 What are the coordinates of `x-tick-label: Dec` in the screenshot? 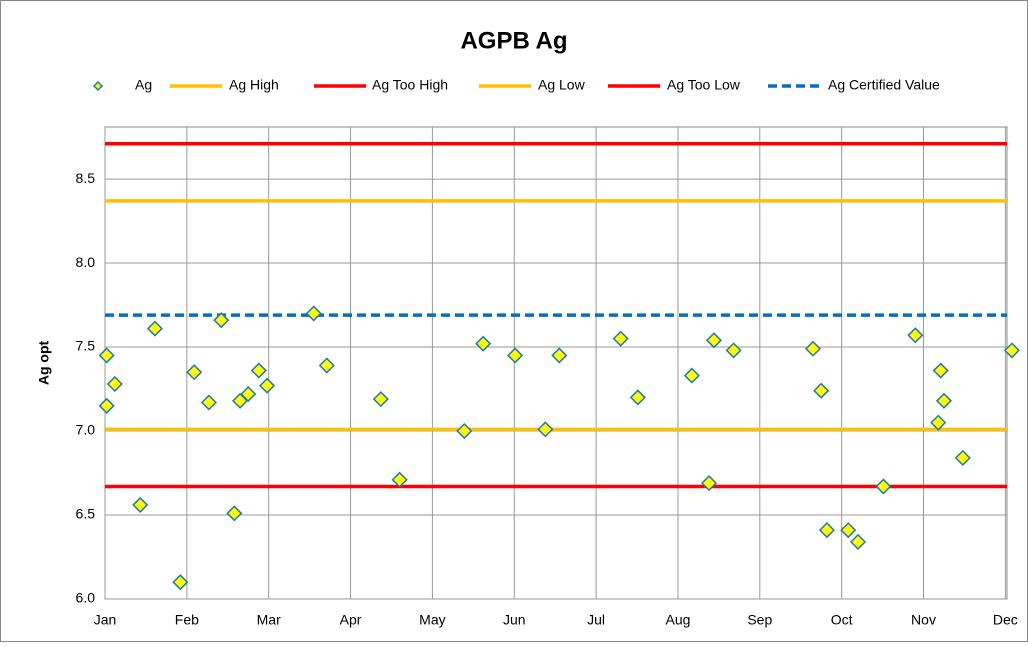 It's located at (1005, 620).